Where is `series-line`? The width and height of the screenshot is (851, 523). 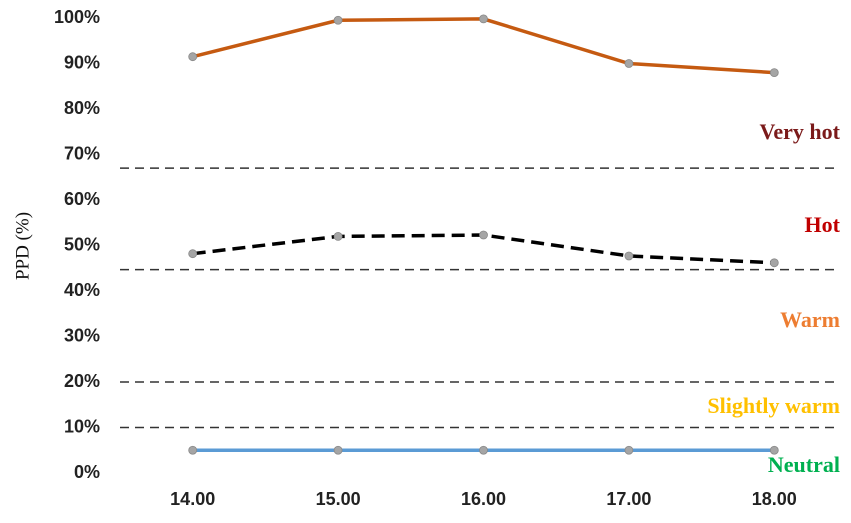 series-line is located at coordinates (483, 46).